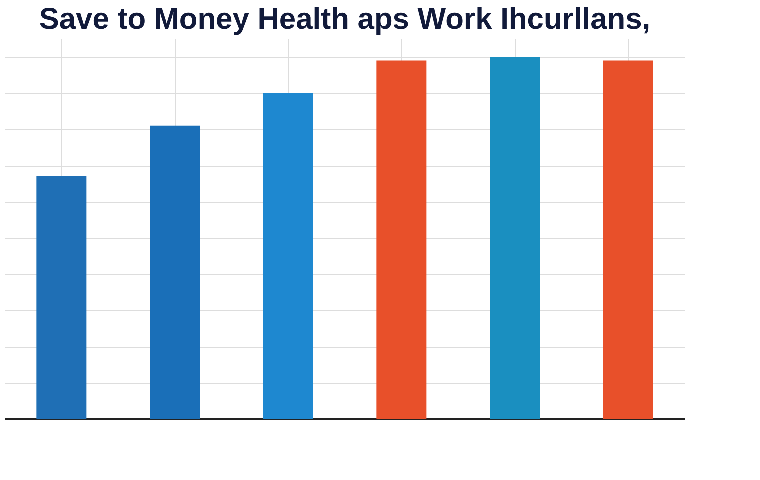 The image size is (760, 480). What do you see at coordinates (345, 19) in the screenshot?
I see `chart-title: Save to Money Health aps Work Ihcurllans,` at bounding box center [345, 19].